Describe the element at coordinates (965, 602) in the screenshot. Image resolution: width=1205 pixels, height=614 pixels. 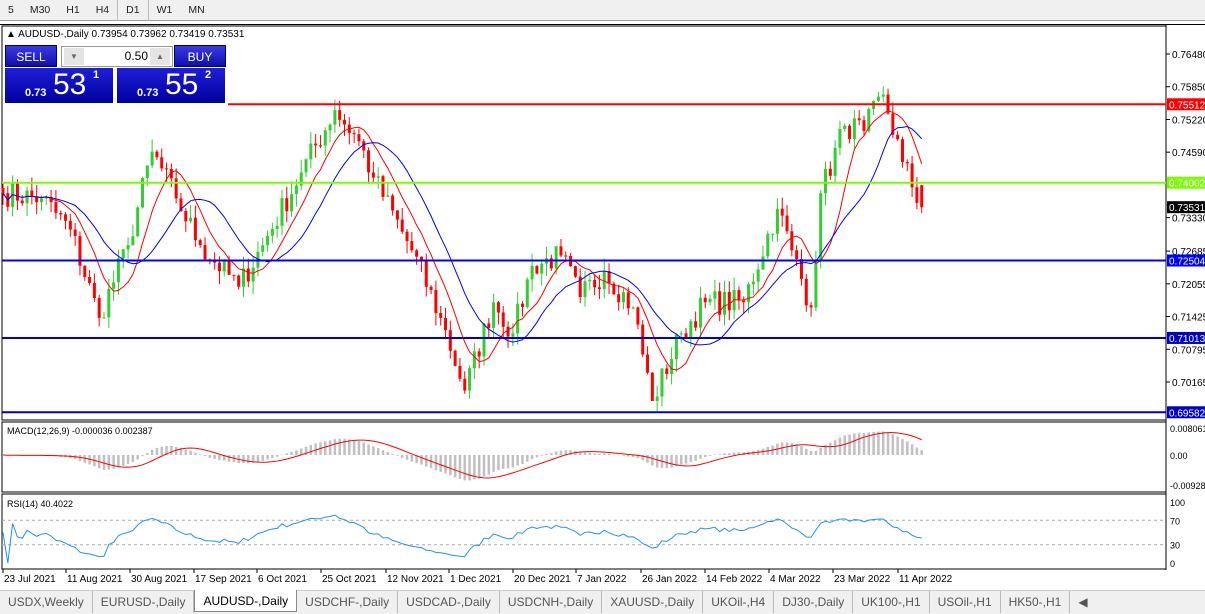
I see `chart-tab: USOil-,H1` at that location.